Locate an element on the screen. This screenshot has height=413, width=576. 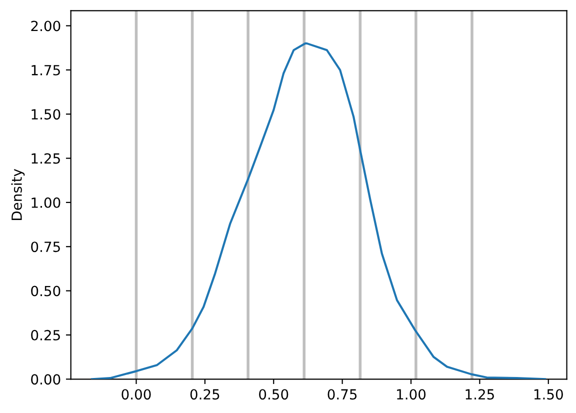
y-tick-label: 1.50 is located at coordinates (46, 114).